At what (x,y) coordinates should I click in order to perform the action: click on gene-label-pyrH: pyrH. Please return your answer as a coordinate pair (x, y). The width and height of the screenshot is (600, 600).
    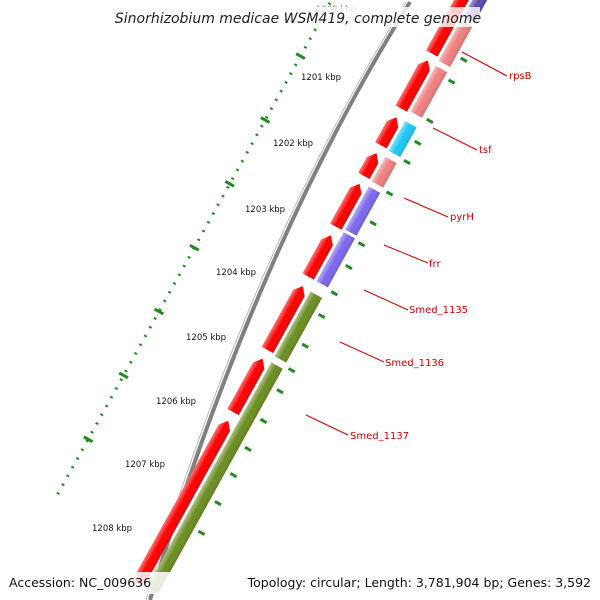
    Looking at the image, I should click on (462, 217).